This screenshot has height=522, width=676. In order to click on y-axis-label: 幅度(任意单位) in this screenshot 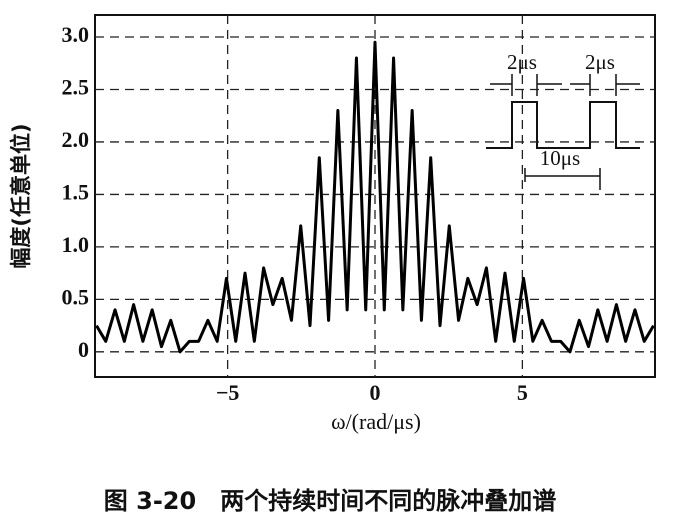, I will do `click(21, 195)`.